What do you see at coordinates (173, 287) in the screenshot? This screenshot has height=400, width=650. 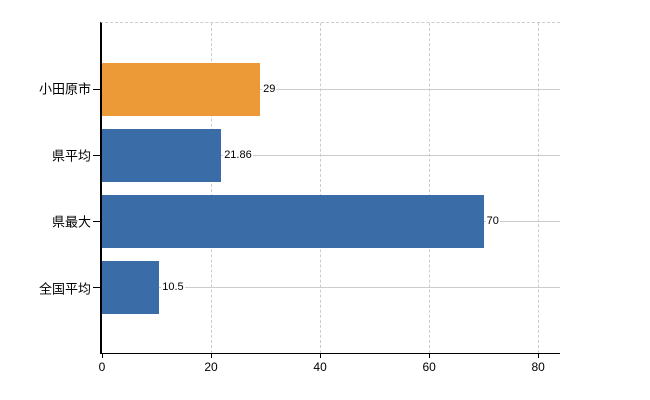 I see `bar-value-label: 10.5` at bounding box center [173, 287].